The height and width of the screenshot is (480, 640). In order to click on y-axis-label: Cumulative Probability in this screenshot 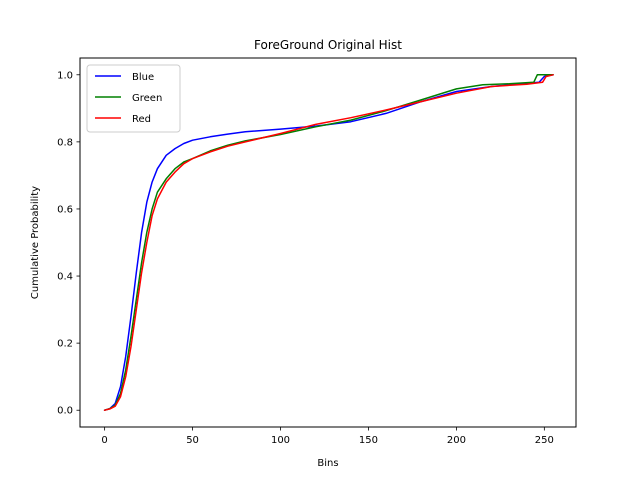, I will do `click(35, 242)`.